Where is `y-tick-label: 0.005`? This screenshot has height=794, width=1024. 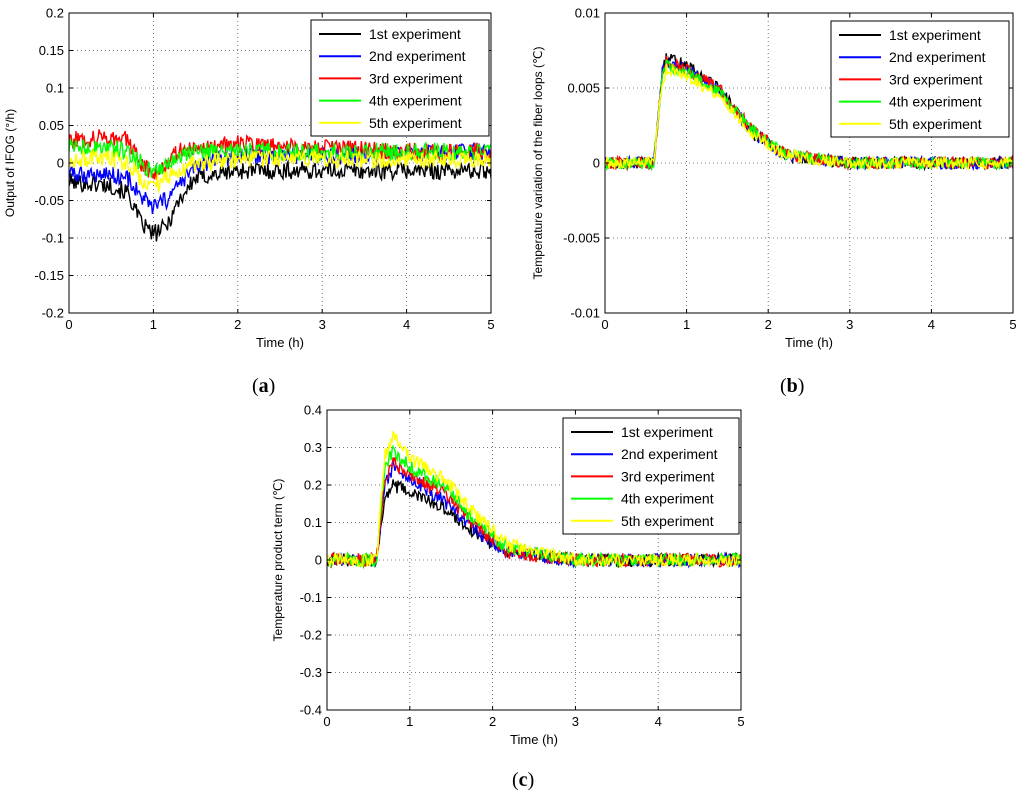
y-tick-label: 0.005 is located at coordinates (583, 88).